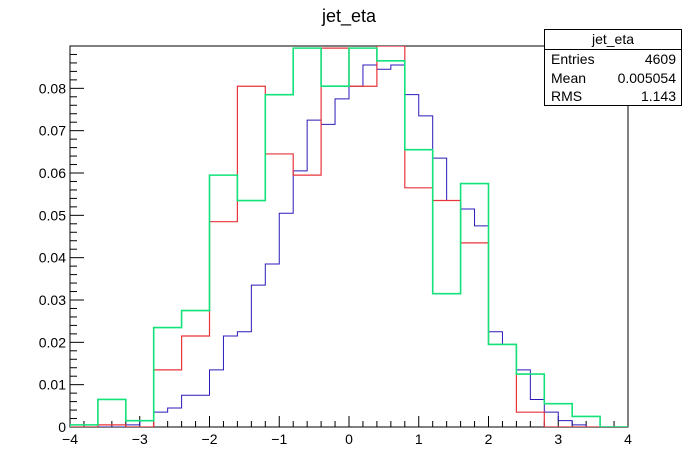 This screenshot has width=698, height=475. Describe the element at coordinates (419, 439) in the screenshot. I see `x-tick-label: 1` at that location.